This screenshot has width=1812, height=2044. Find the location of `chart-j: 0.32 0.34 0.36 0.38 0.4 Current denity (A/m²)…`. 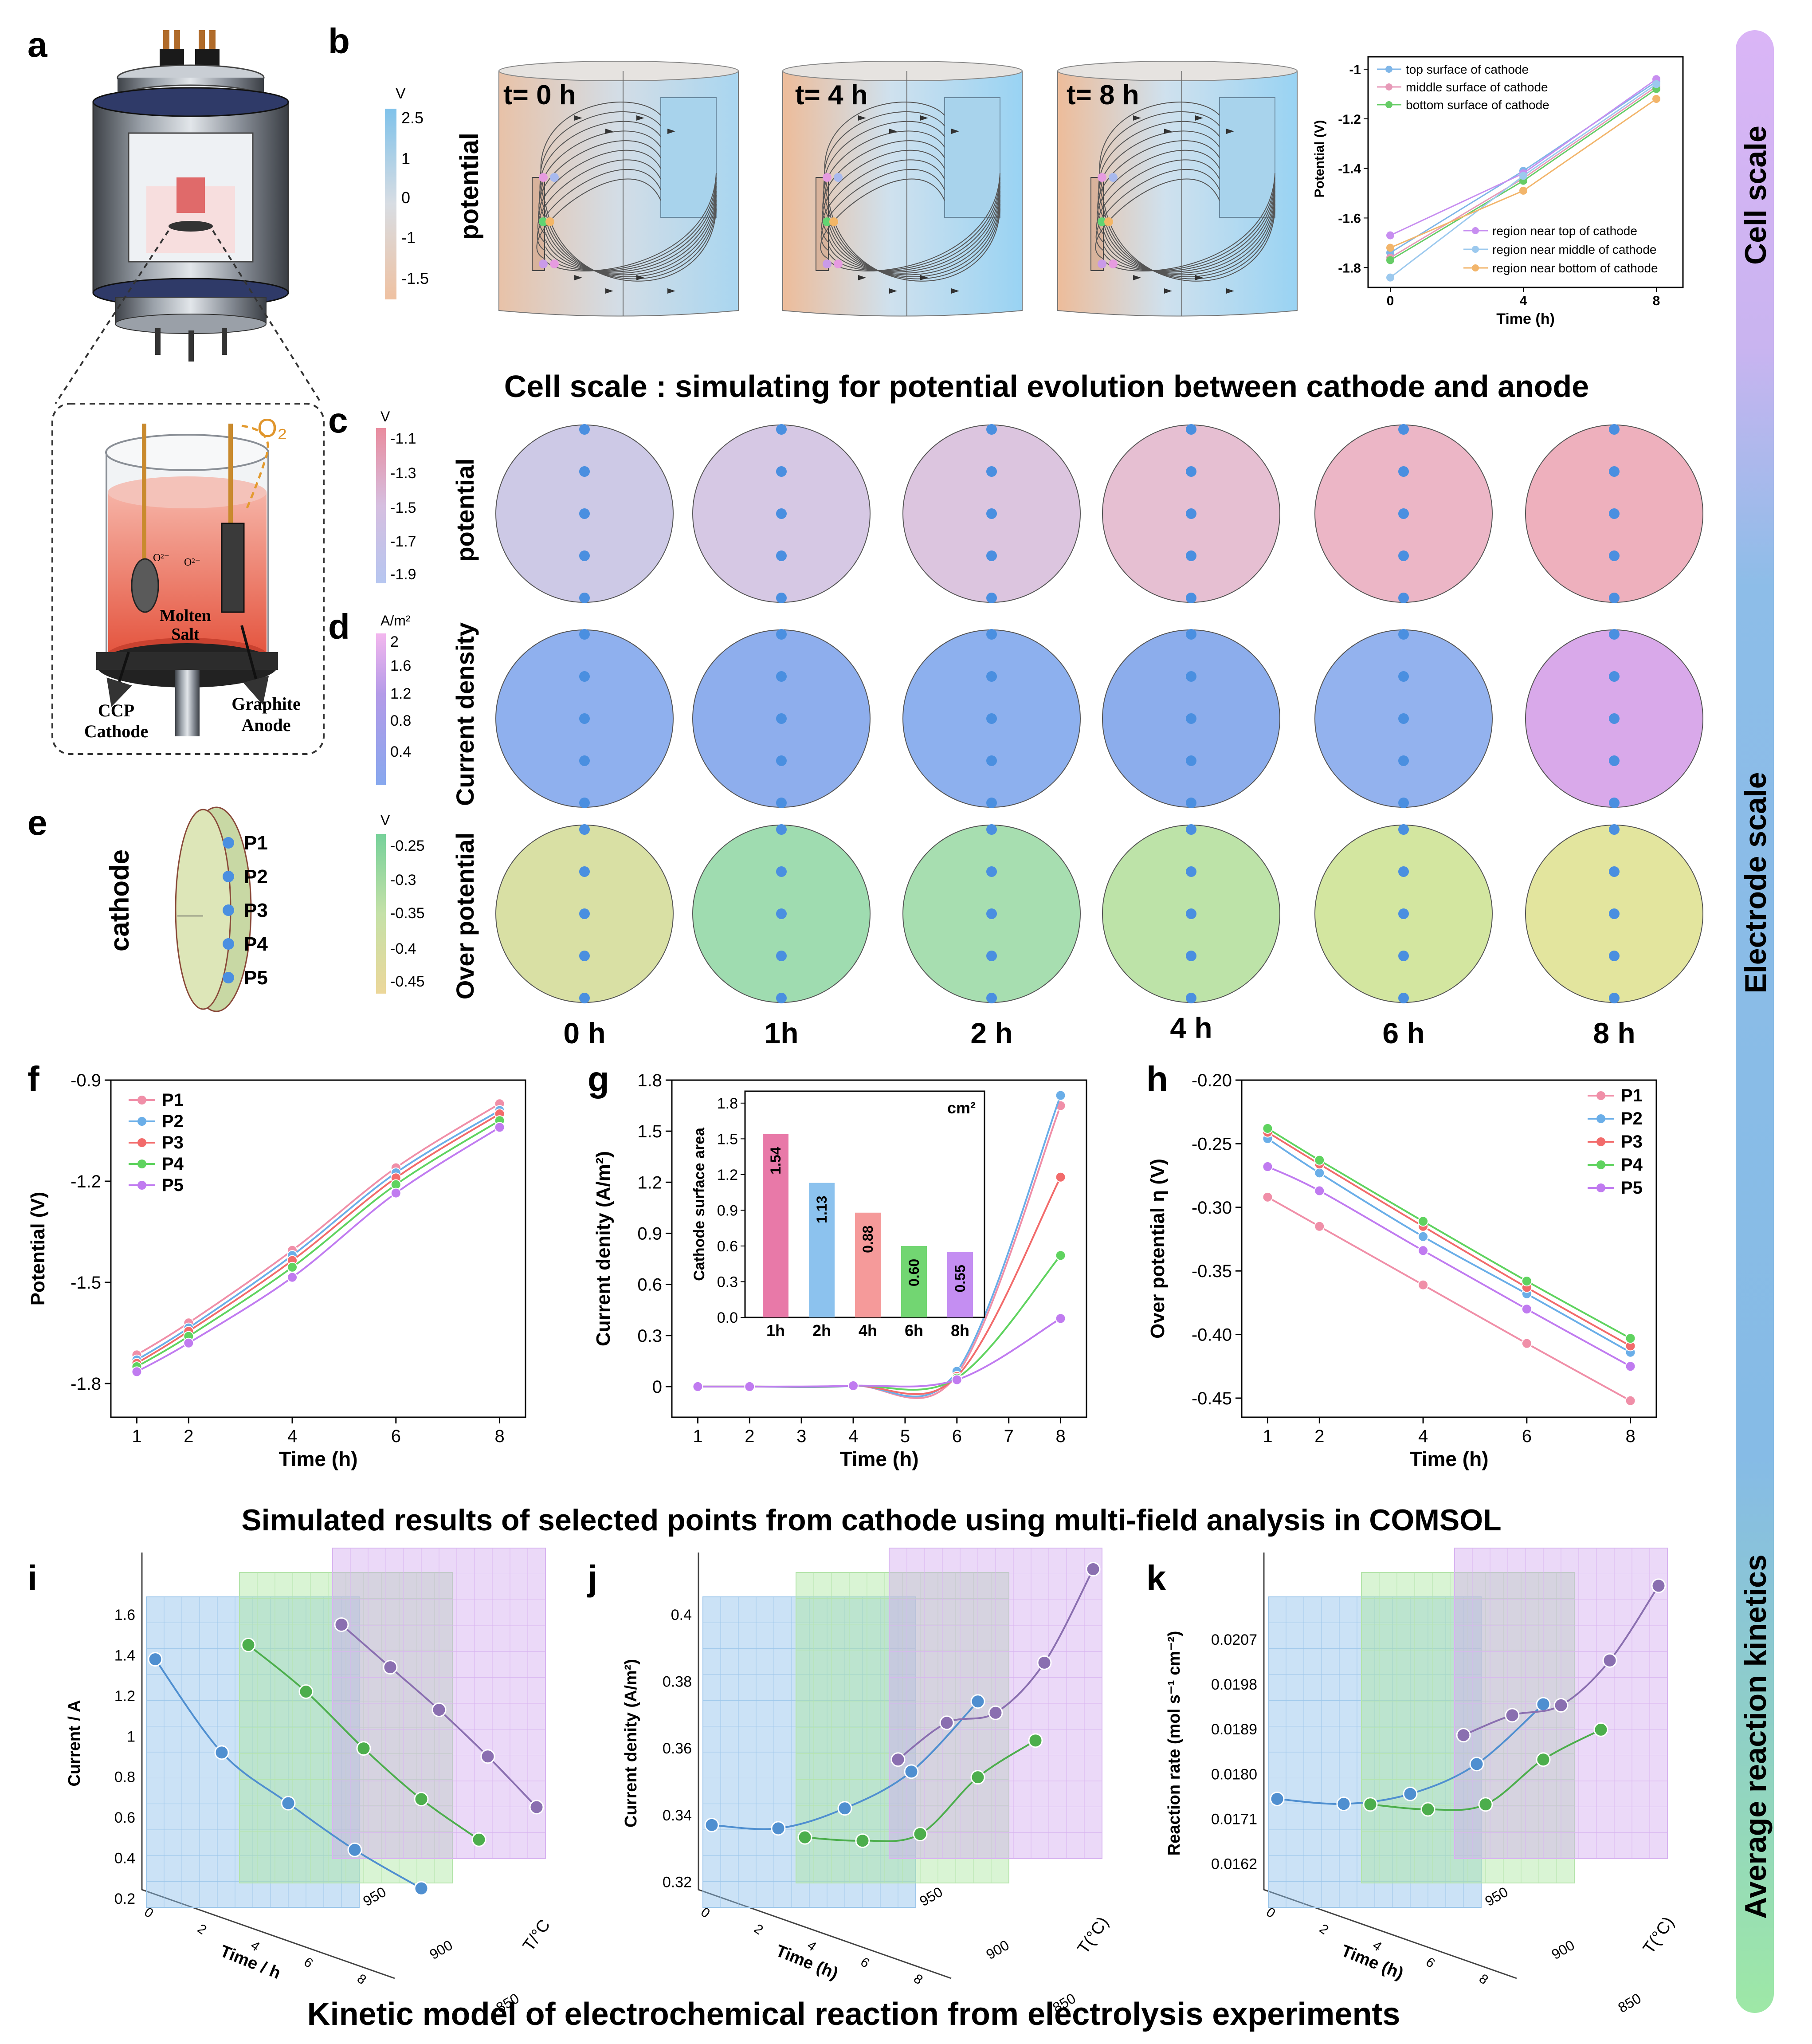

chart-j: 0.32 0.34 0.36 0.38 0.4 Current denity (A/m²)… is located at coordinates (867, 1782).